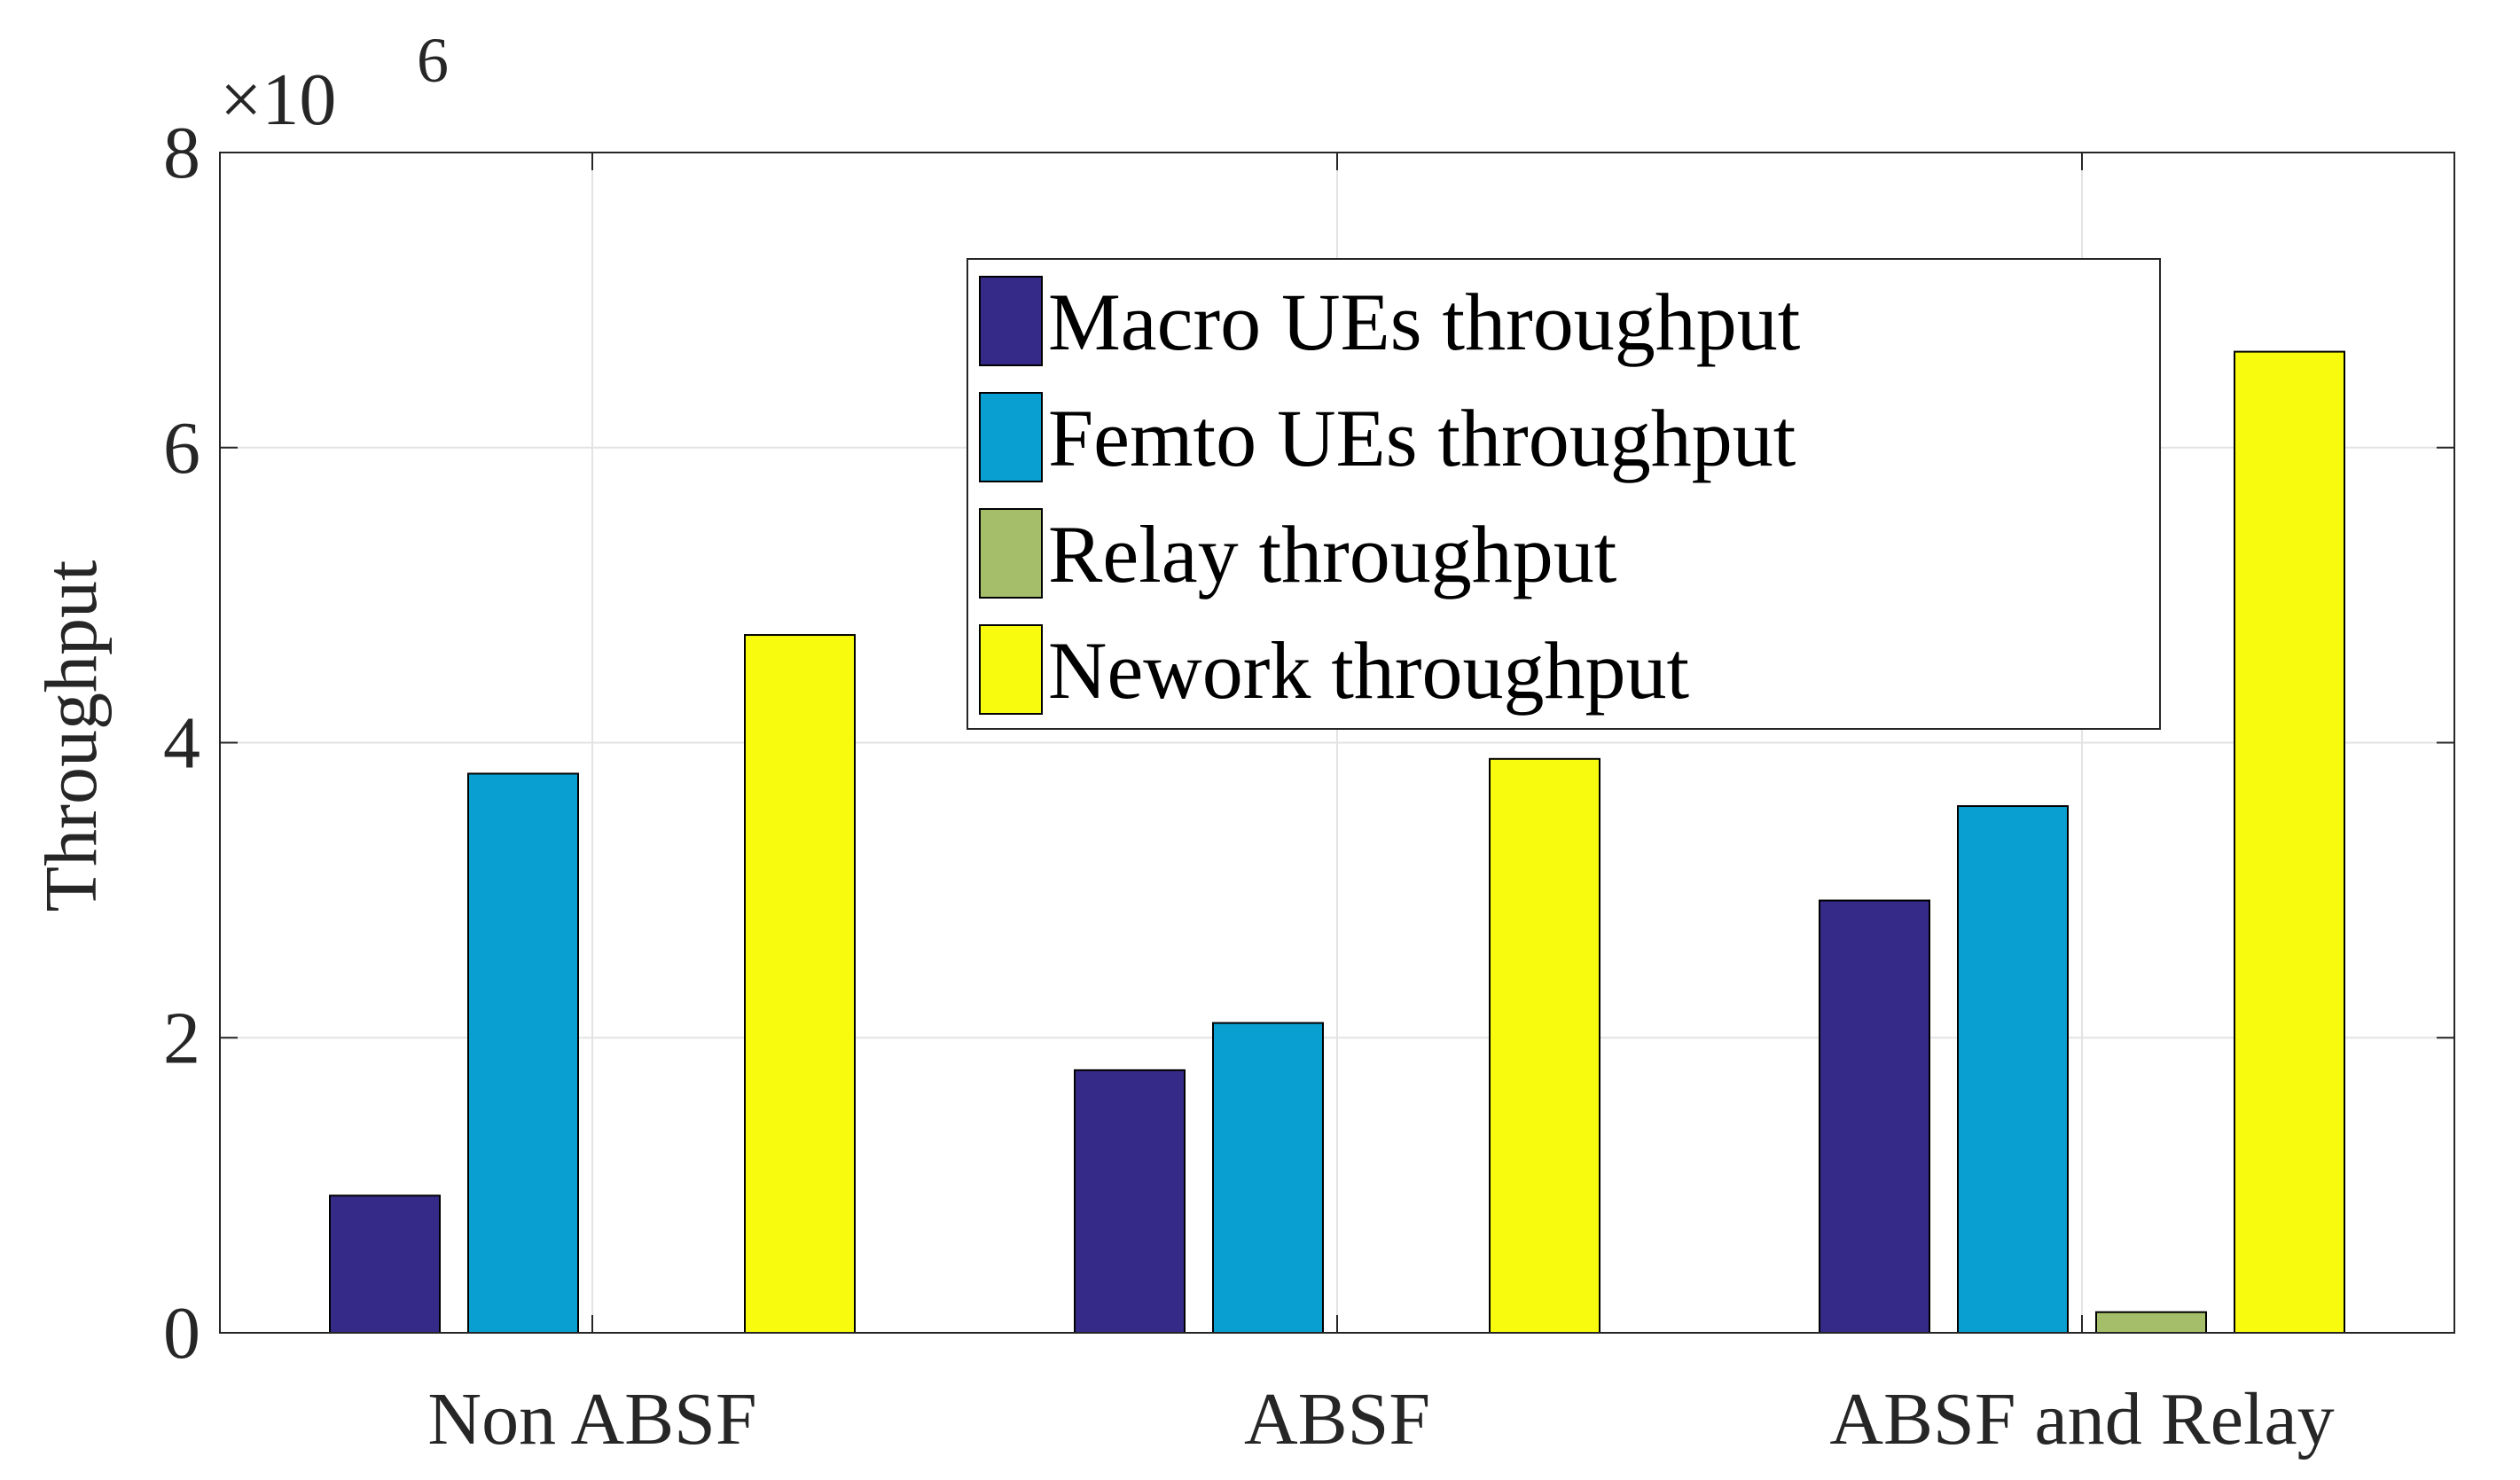  What do you see at coordinates (181, 743) in the screenshot?
I see `y-tick-label: 4` at bounding box center [181, 743].